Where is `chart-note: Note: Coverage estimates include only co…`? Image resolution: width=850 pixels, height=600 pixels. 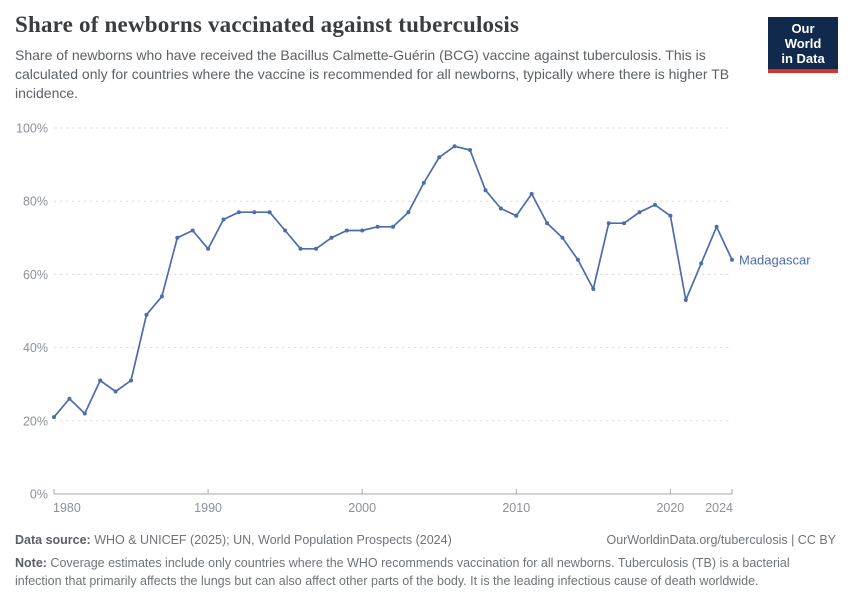
chart-note: Note: Coverage estimates include only co… is located at coordinates (425, 572).